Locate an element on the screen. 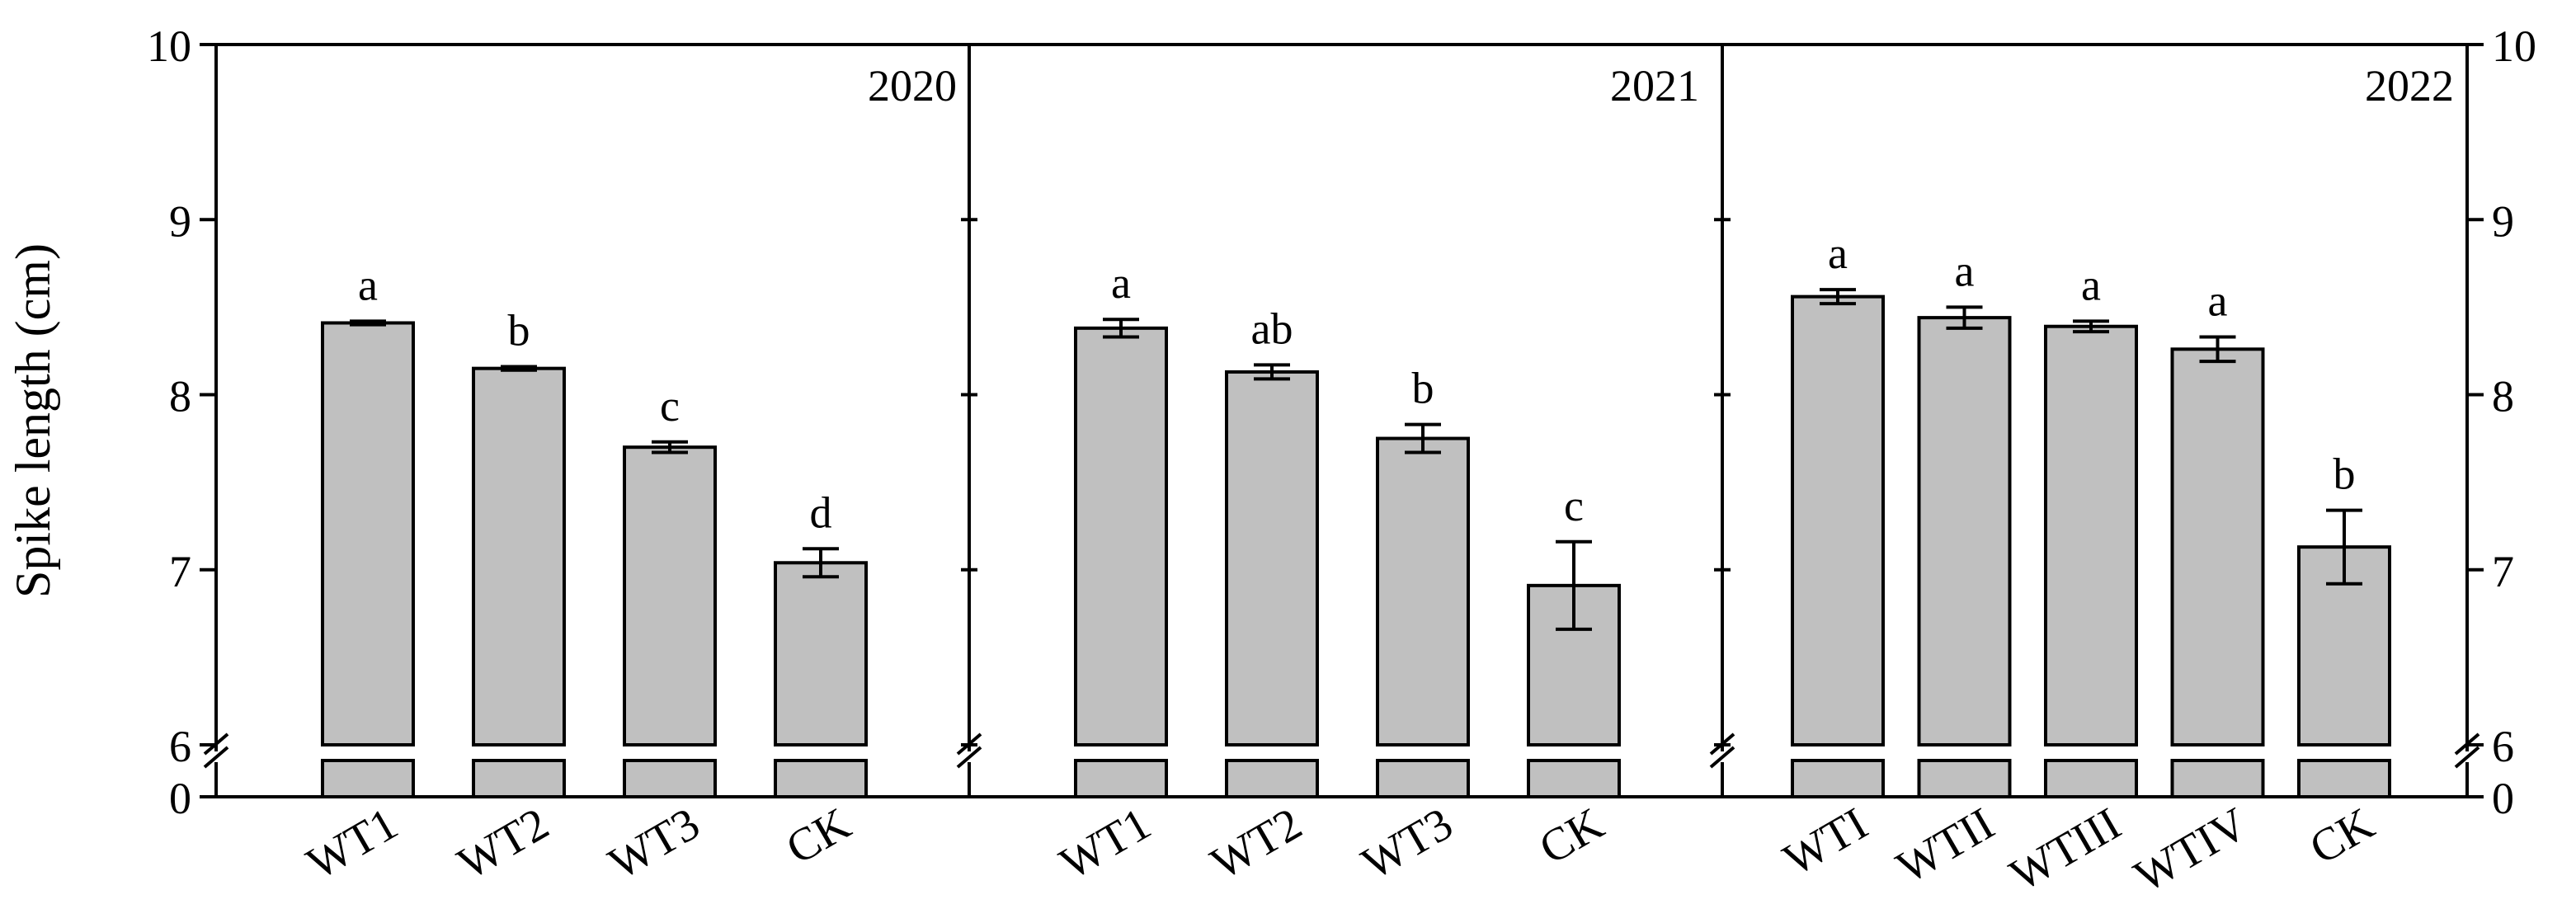 This screenshot has height=923, width=2576. x-tick-label: WTIII is located at coordinates (2066, 850).